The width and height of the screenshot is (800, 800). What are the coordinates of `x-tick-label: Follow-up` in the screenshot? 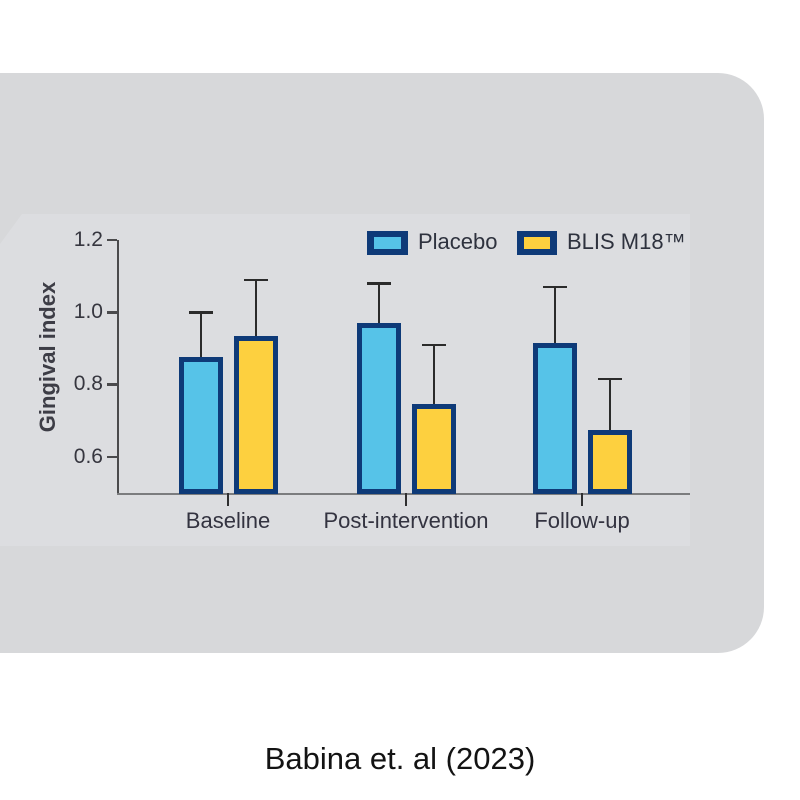 It's located at (582, 520).